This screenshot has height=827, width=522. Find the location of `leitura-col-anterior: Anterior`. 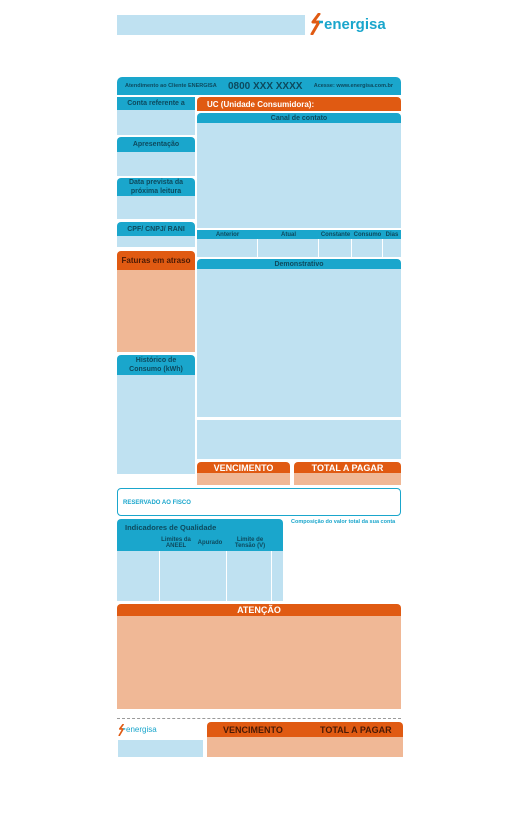

leitura-col-anterior: Anterior is located at coordinates (227, 234).